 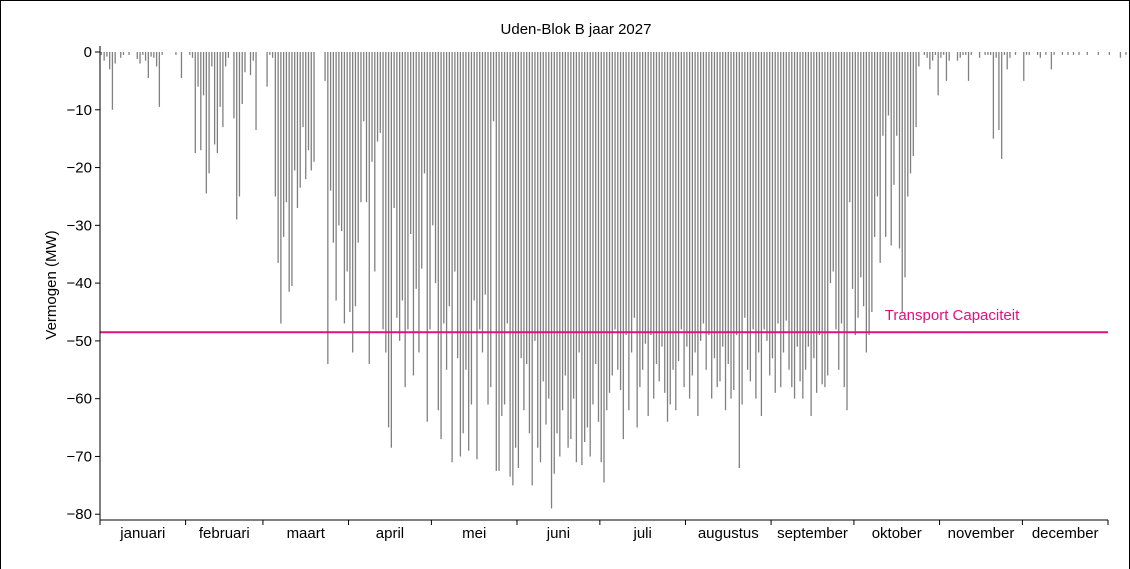 I want to click on x-tick-label-oktober: oktober, so click(x=897, y=533).